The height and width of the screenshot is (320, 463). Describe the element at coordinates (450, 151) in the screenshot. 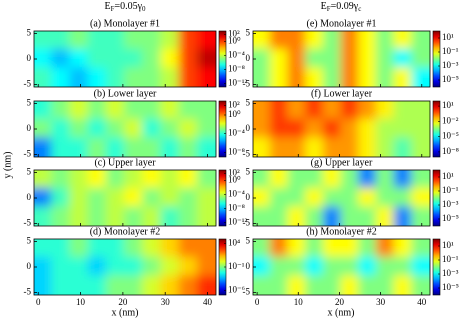

I see `colorbar-tick-label: 10⁻⁸` at that location.